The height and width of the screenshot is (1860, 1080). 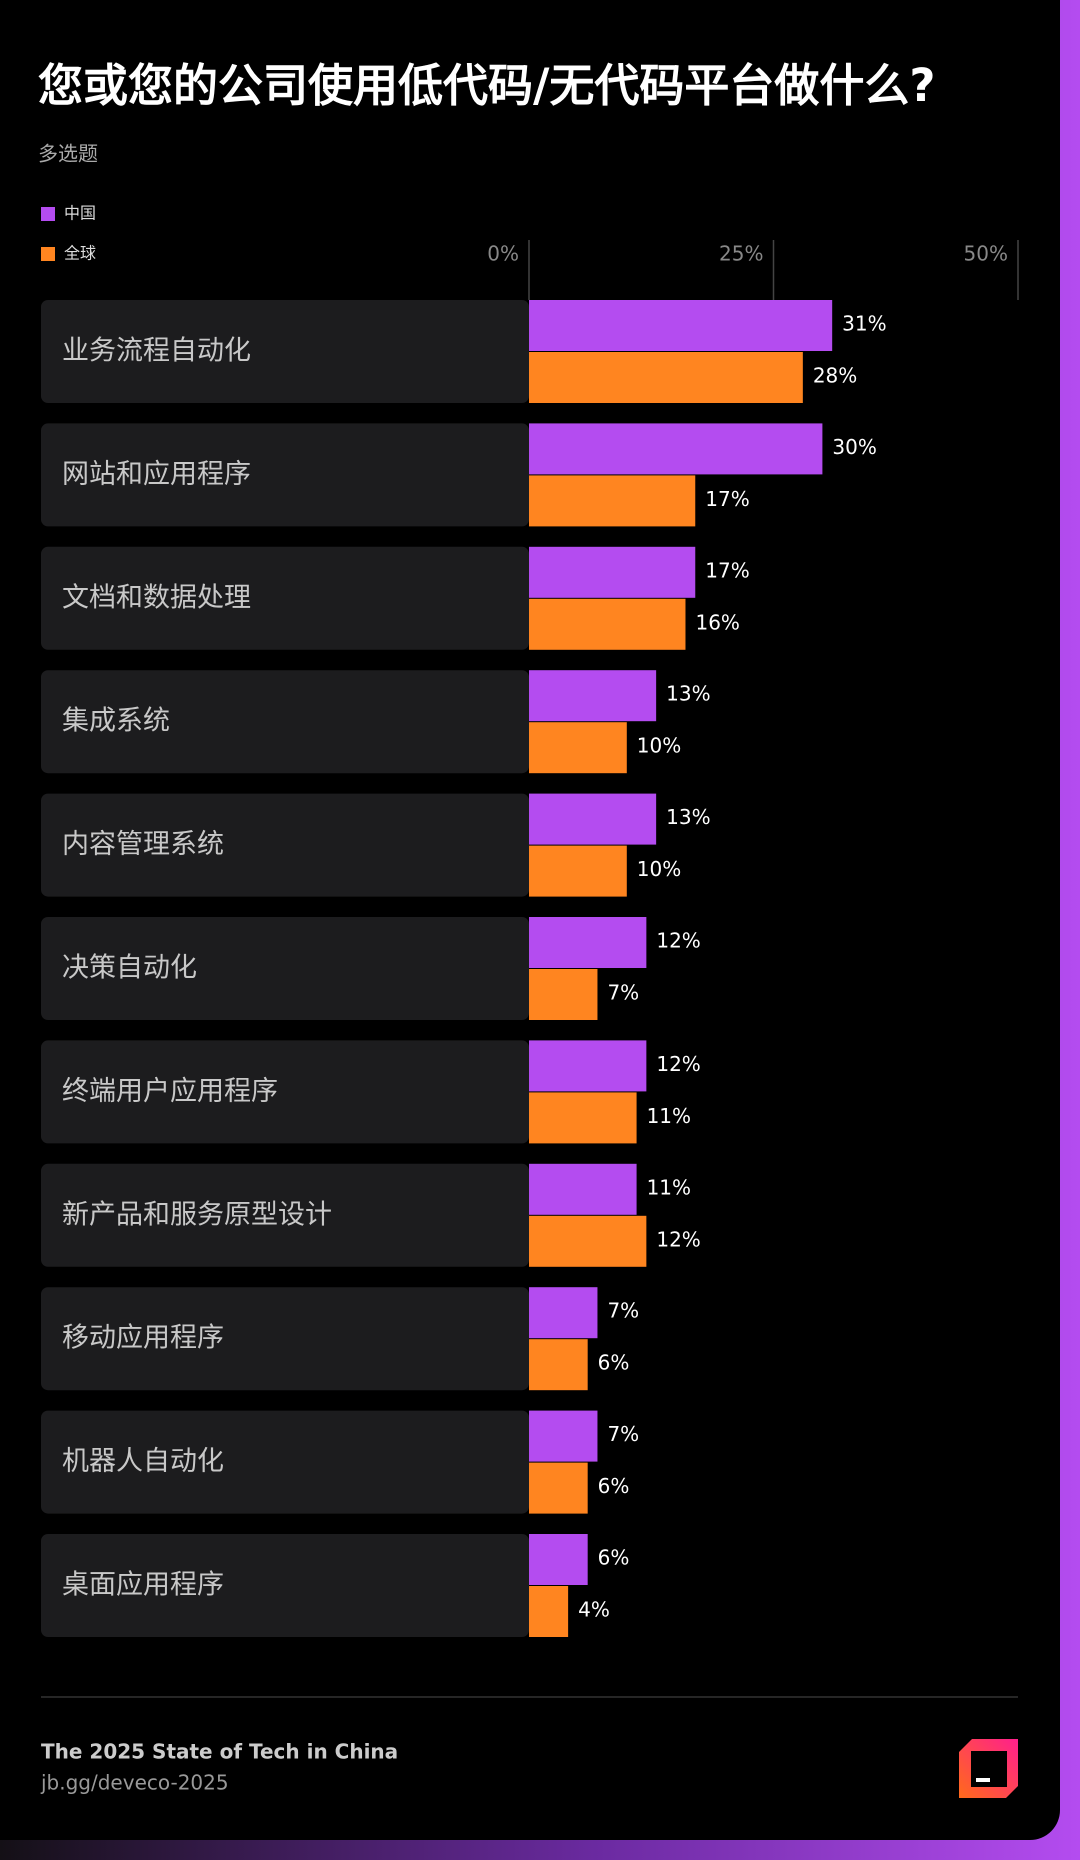 What do you see at coordinates (487, 85) in the screenshot?
I see `chart-title: 您或您的公司使用低代码/无代码平台做什么?` at bounding box center [487, 85].